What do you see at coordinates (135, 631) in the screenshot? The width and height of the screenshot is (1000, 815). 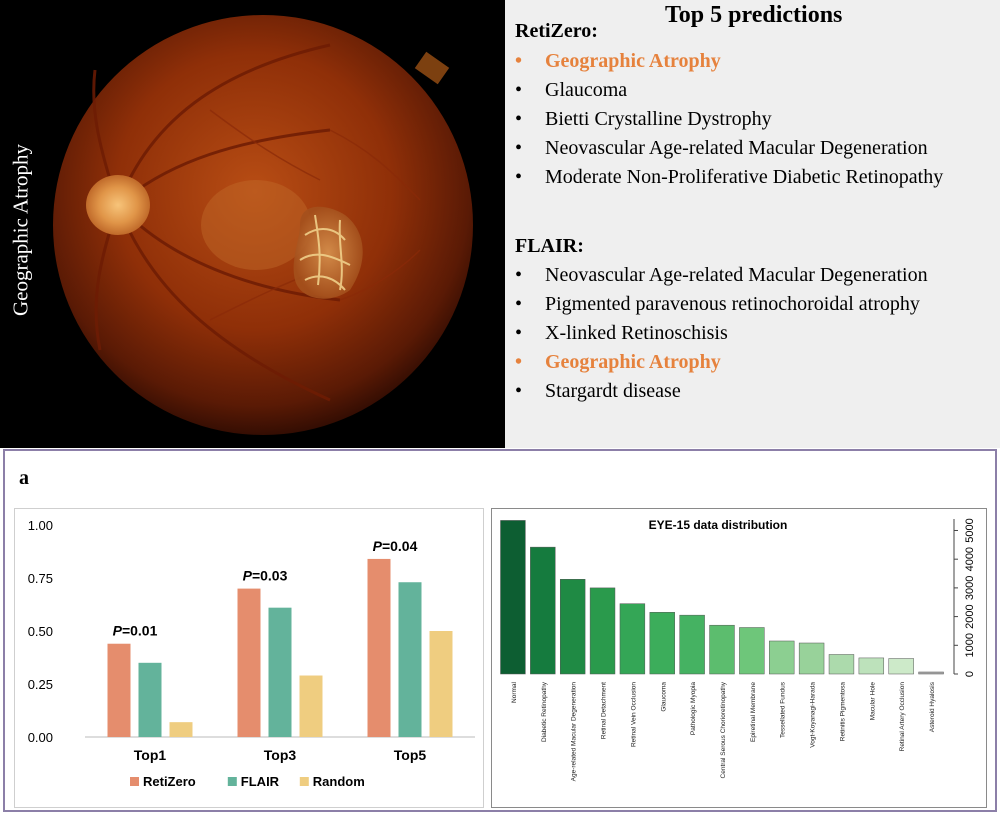 I see `p-value-label: P=0.01` at bounding box center [135, 631].